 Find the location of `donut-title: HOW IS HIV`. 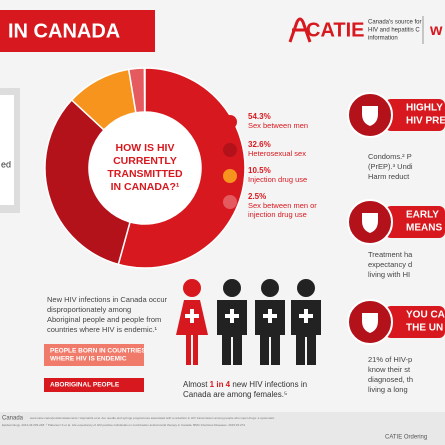

donut-title: HOW IS HIV is located at coordinates (145, 148).